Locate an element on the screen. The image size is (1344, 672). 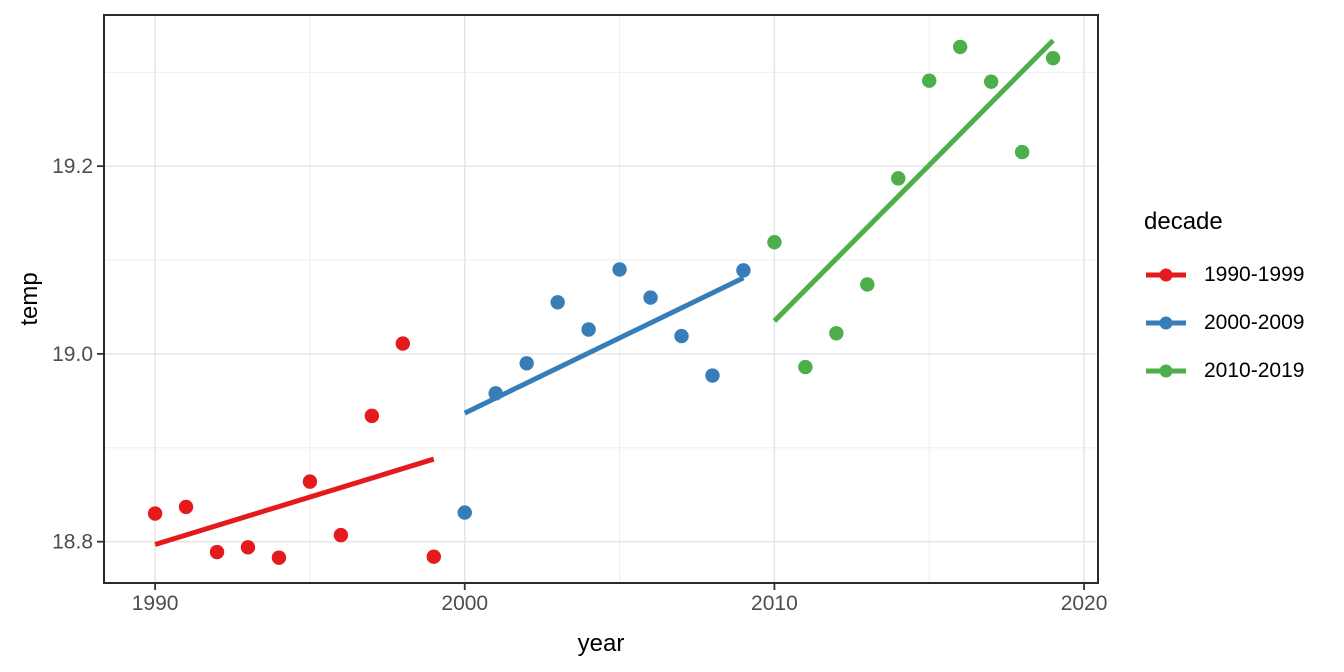
legend-item-label: 2000-2009 is located at coordinates (1254, 322).